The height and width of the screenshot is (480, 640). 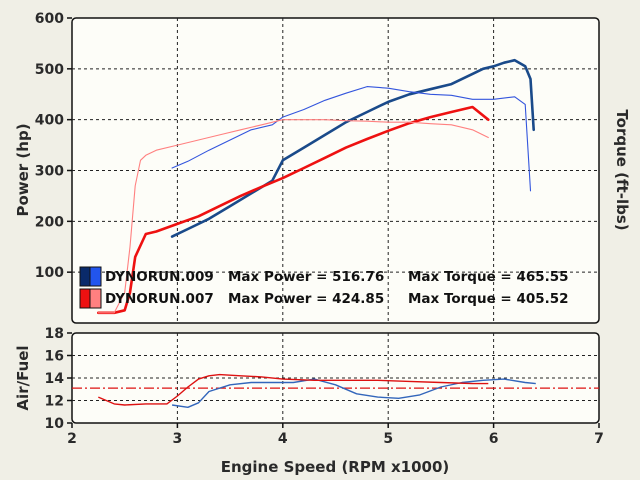 What do you see at coordinates (388, 439) in the screenshot?
I see `x-tick-label: 5` at bounding box center [388, 439].